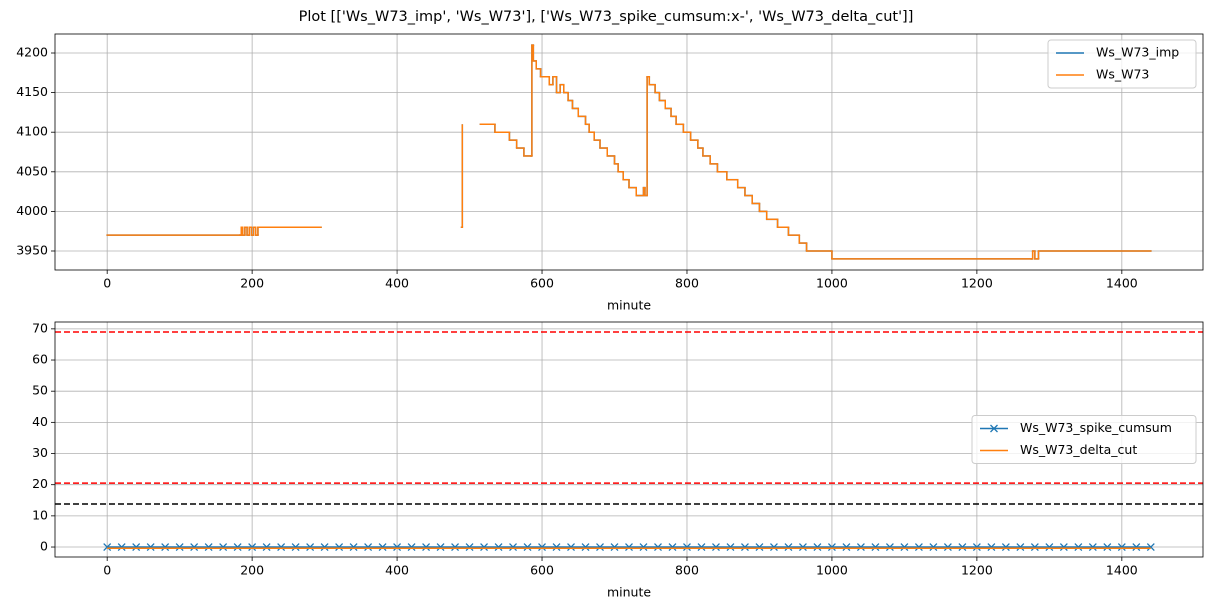 The height and width of the screenshot is (611, 1211). Describe the element at coordinates (1122, 64) in the screenshot. I see `legend-box` at that location.